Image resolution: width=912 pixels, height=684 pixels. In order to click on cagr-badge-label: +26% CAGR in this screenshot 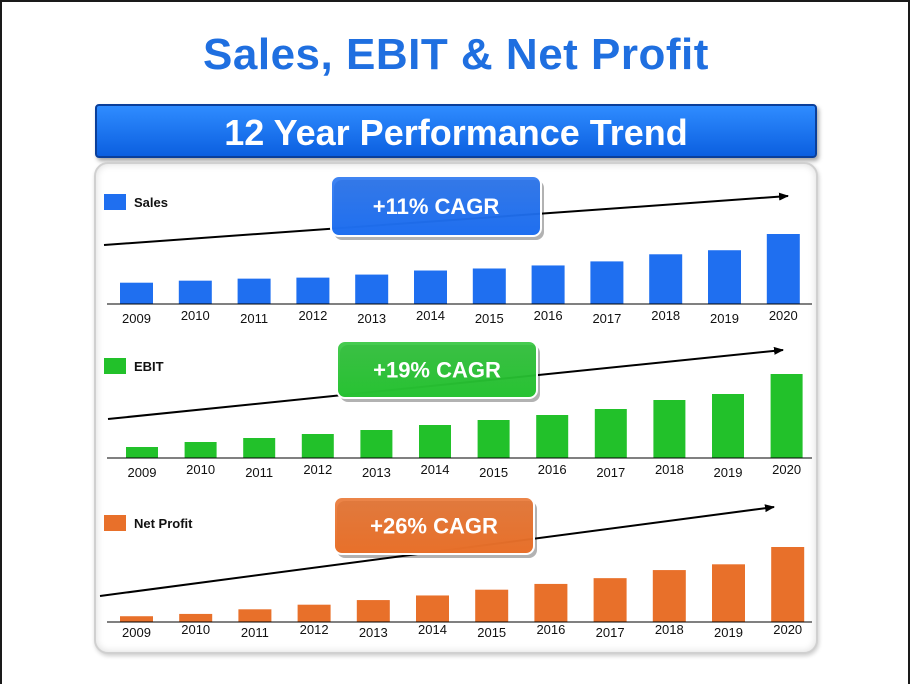, I will do `click(434, 526)`.